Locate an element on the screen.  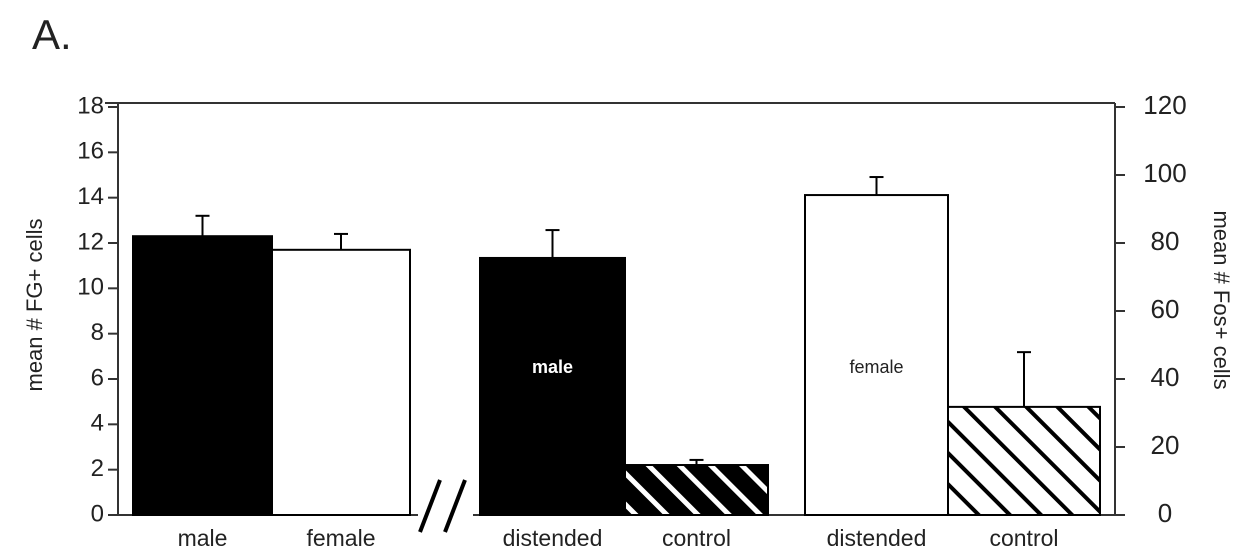
y-axis-label: mean # FG+ cells is located at coordinates (34, 304).